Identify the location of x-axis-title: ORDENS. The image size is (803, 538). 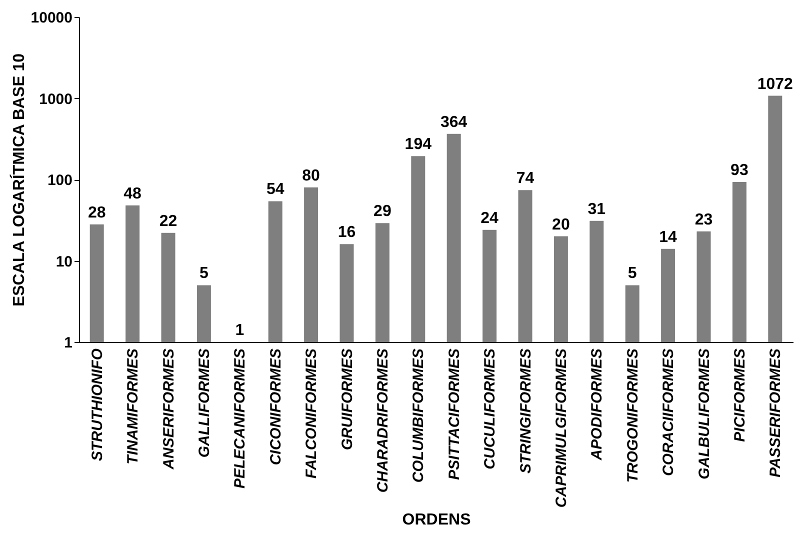
(437, 520).